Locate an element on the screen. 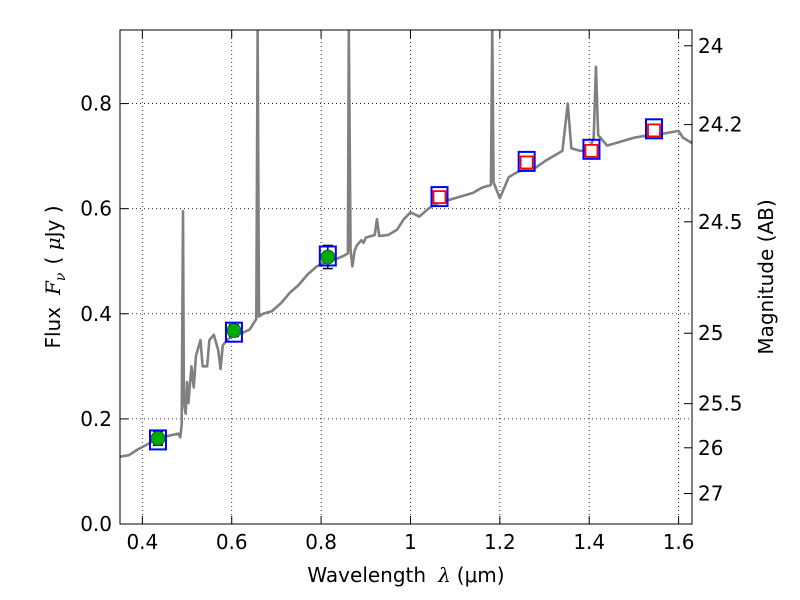 The height and width of the screenshot is (600, 800). y-axis-label: FluxFν( μJy ) is located at coordinates (55, 276).